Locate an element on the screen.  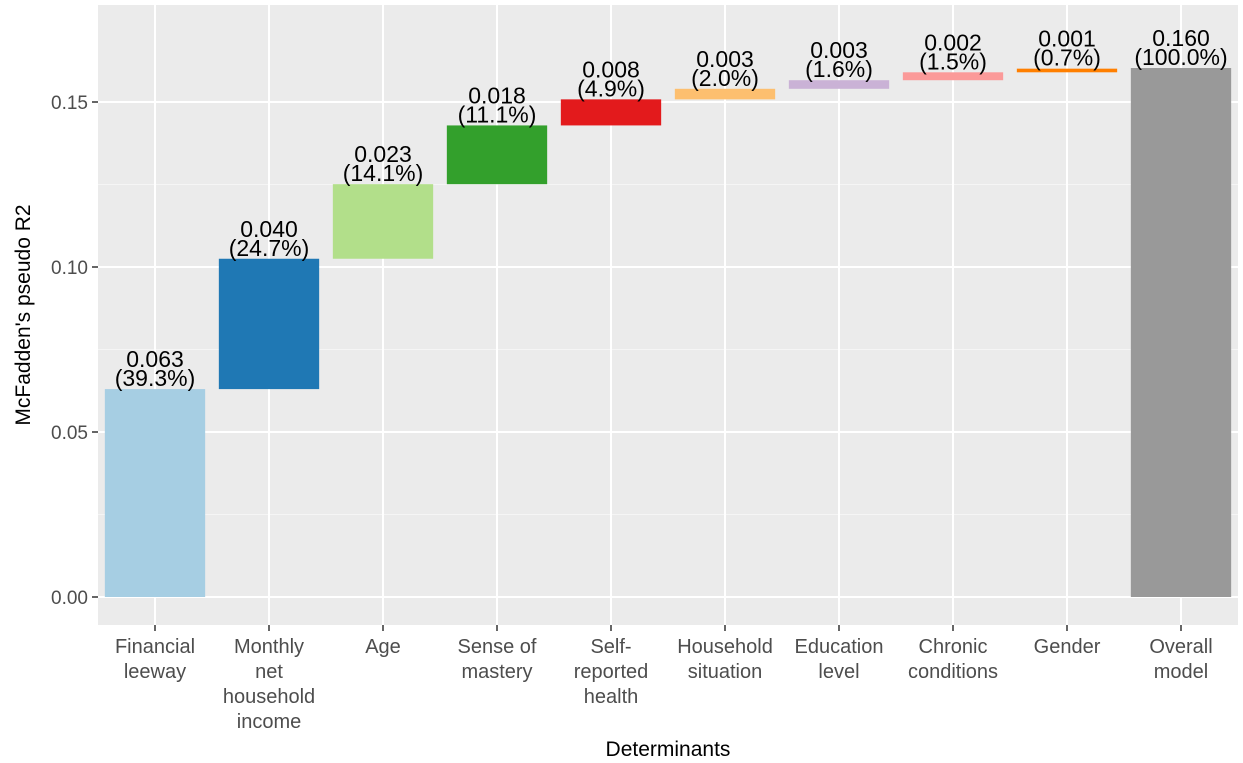
x-tick-label: Overall model is located at coordinates (1180, 659).